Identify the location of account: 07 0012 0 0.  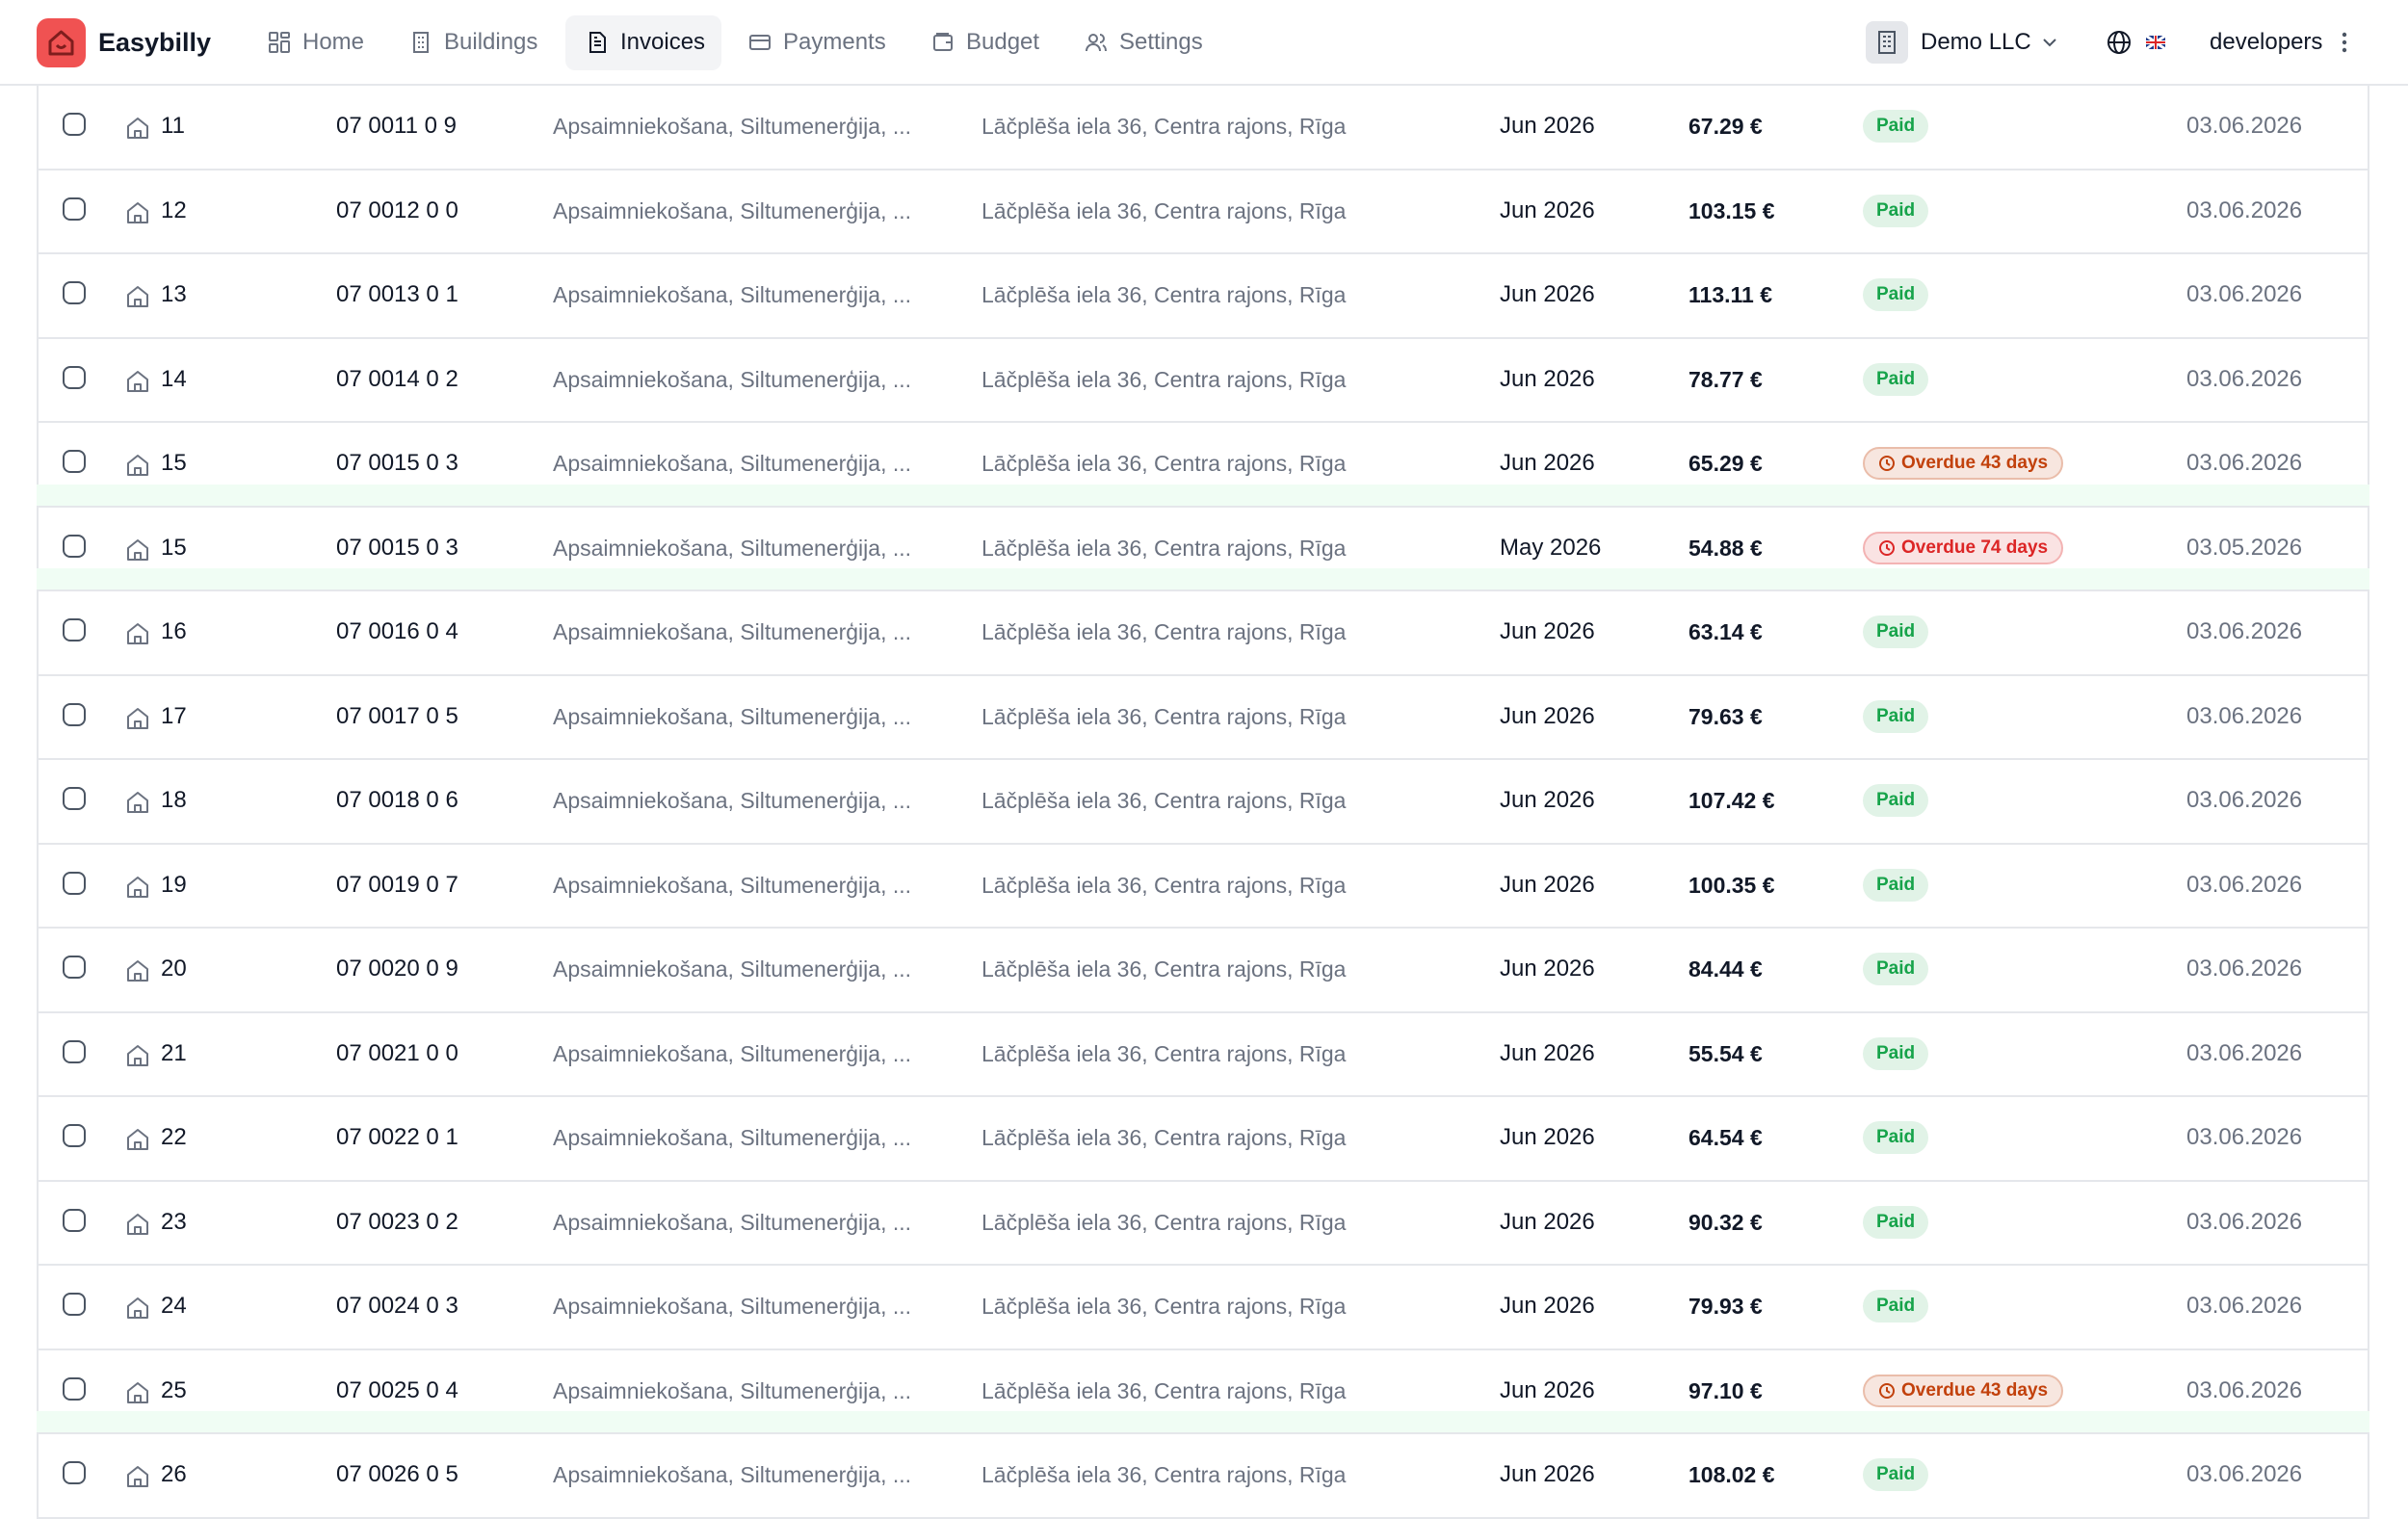
(397, 209).